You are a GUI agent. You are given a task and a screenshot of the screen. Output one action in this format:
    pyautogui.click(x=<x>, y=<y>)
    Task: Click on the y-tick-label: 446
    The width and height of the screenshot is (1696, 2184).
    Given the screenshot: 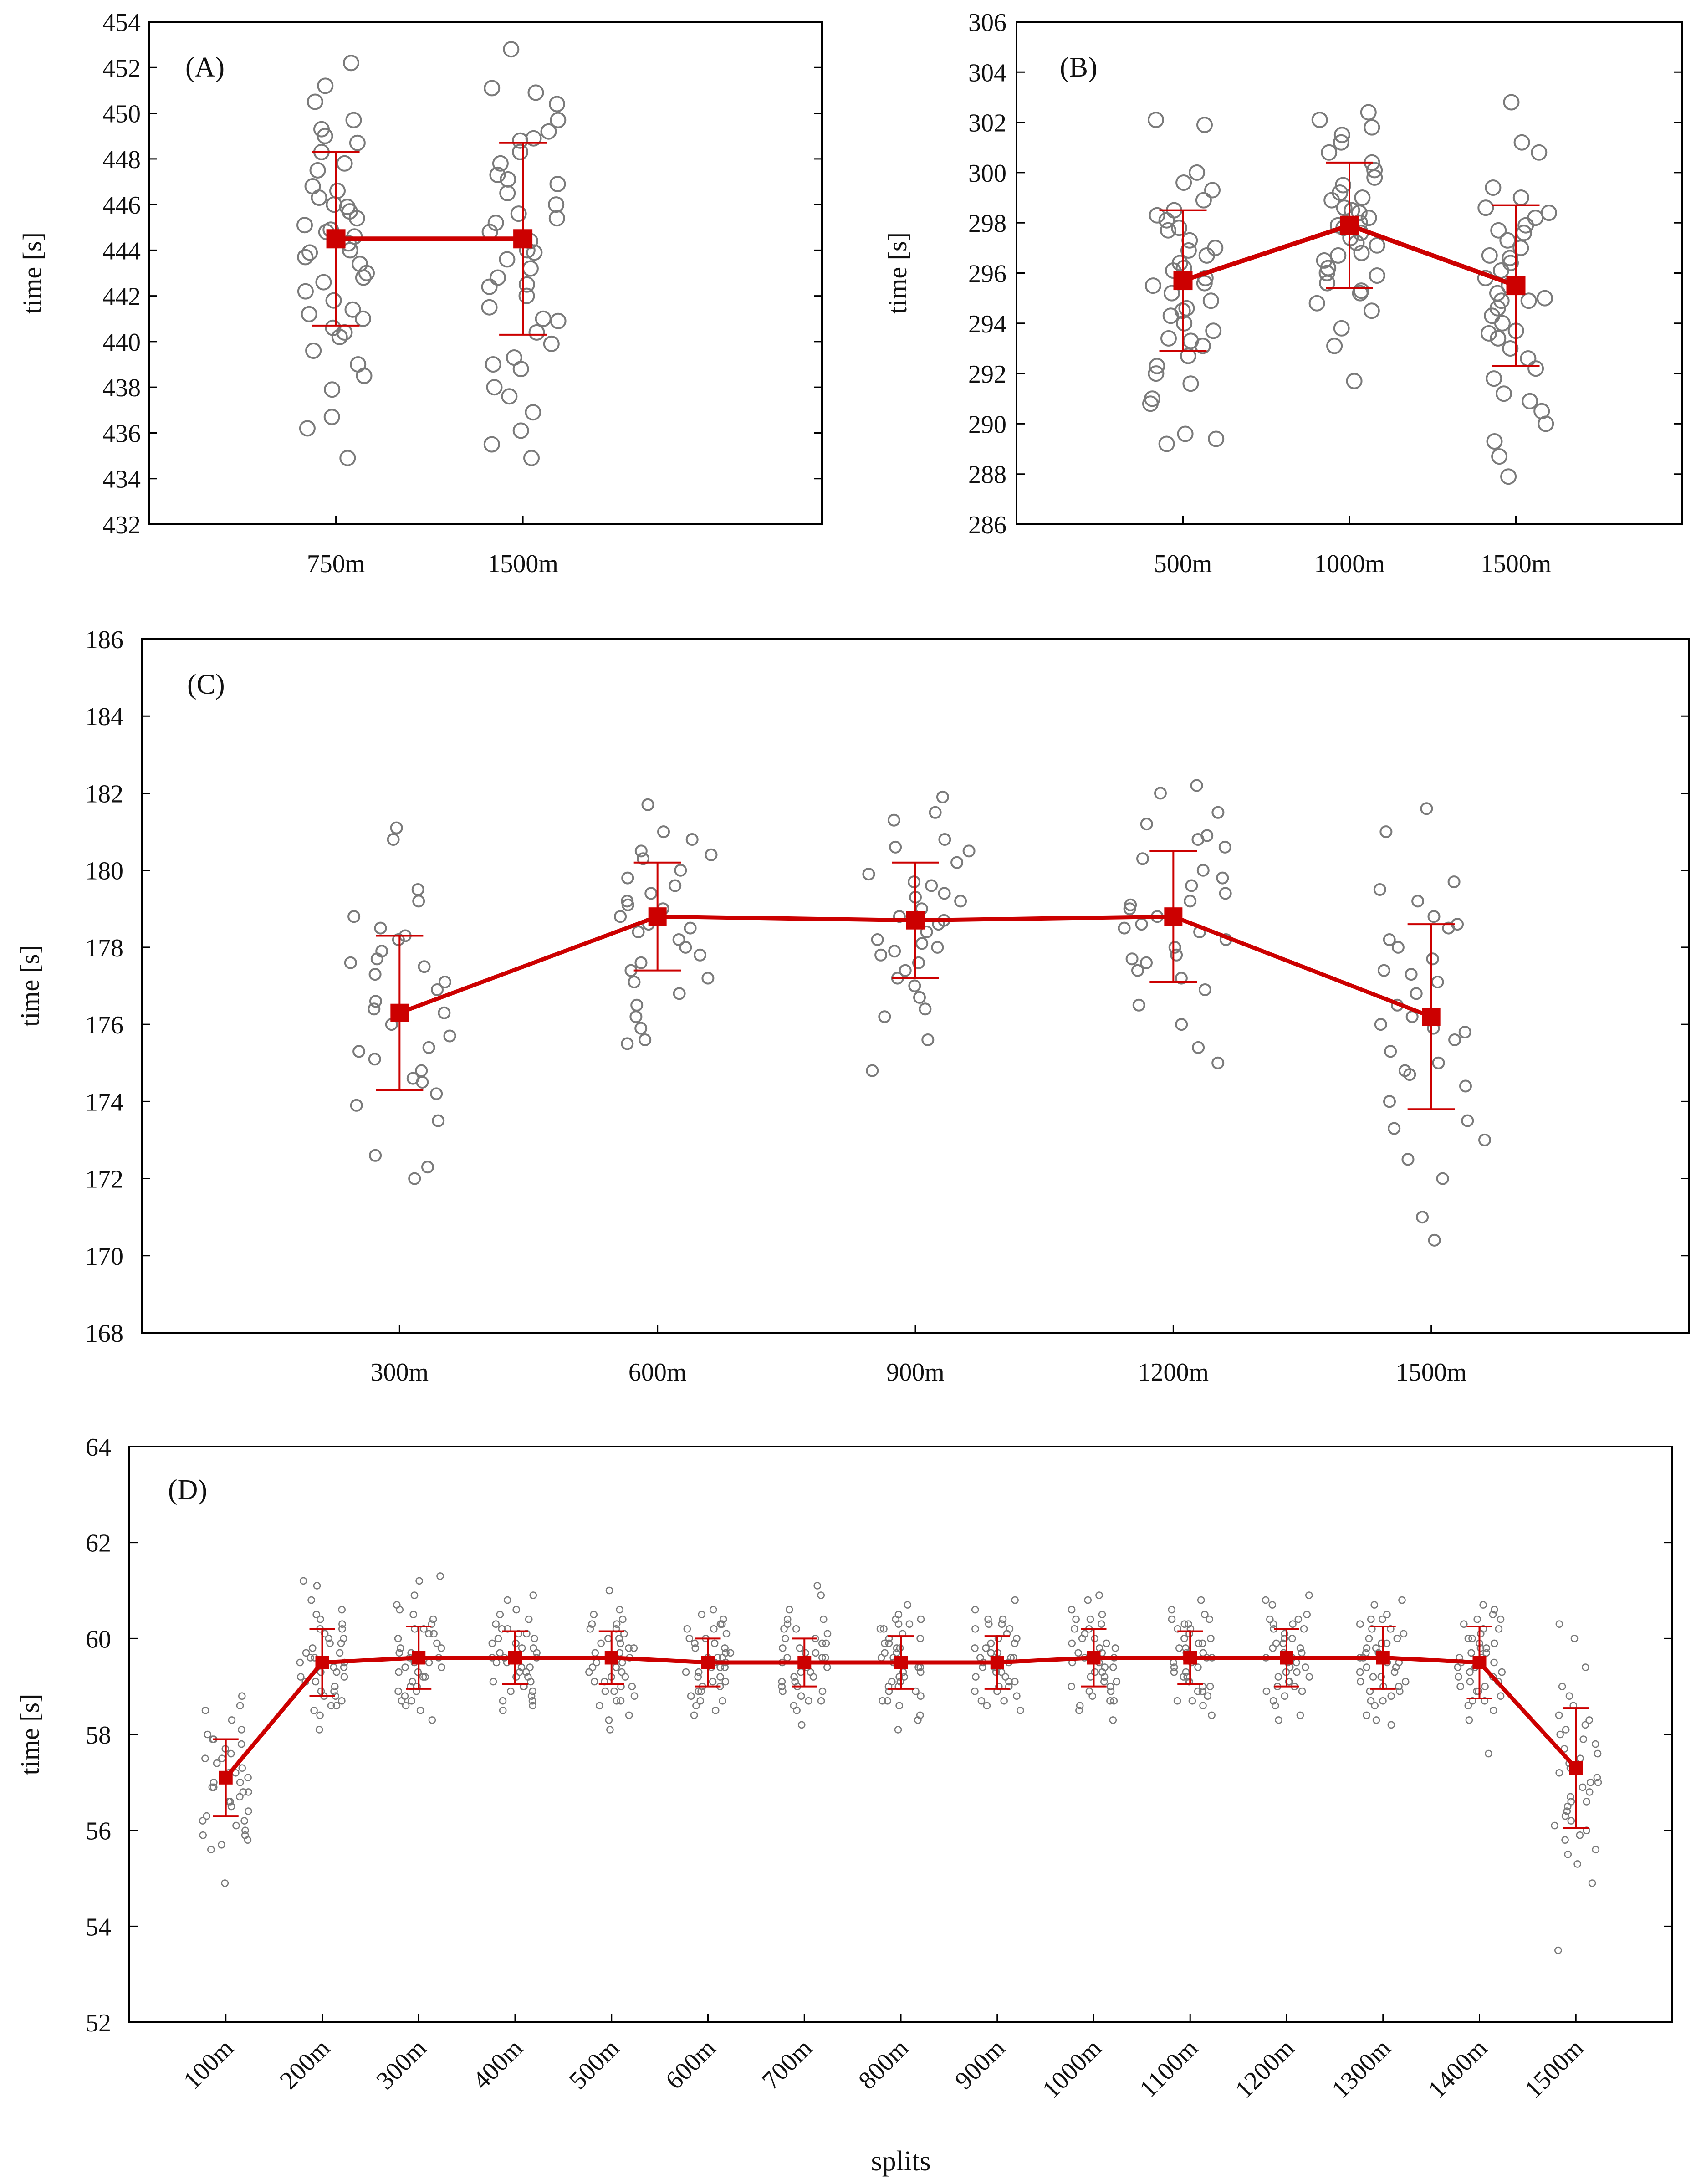 What is the action you would take?
    pyautogui.click(x=121, y=205)
    